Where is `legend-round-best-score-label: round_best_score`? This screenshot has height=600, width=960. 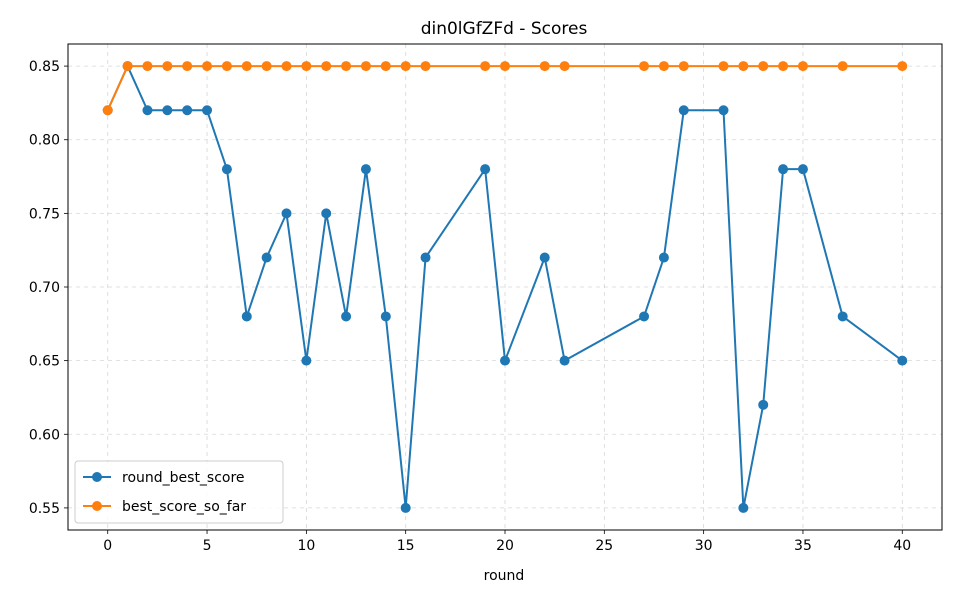
legend-round-best-score-label: round_best_score is located at coordinates (183, 478).